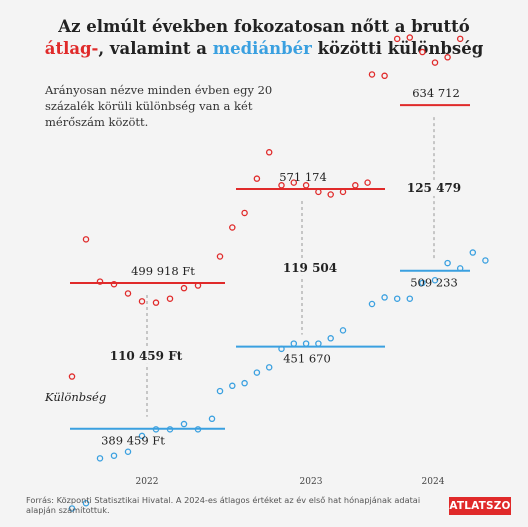 The height and width of the screenshot is (527, 528). What do you see at coordinates (303, 177) in the screenshot?
I see `average-label-2023: 571 174` at bounding box center [303, 177].